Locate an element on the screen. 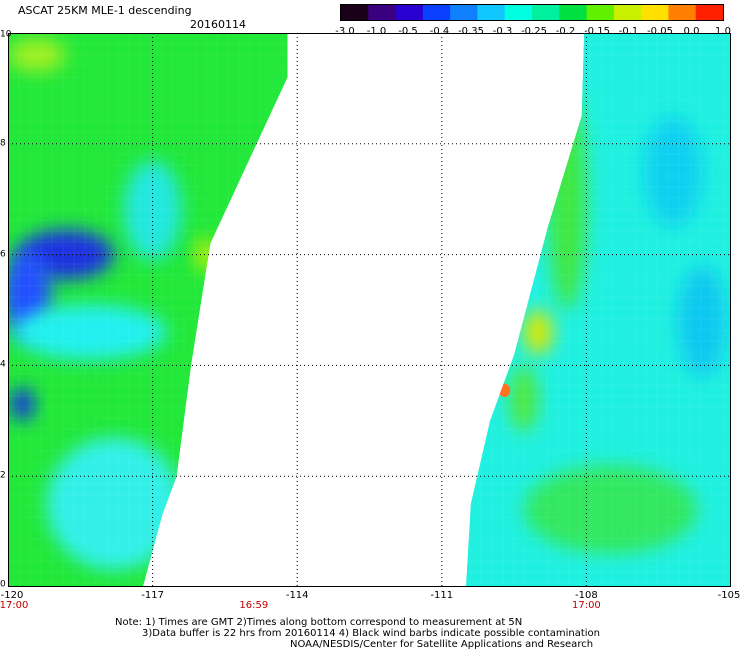 The image size is (740, 650). colorbar-label: 0.0 is located at coordinates (691, 31).